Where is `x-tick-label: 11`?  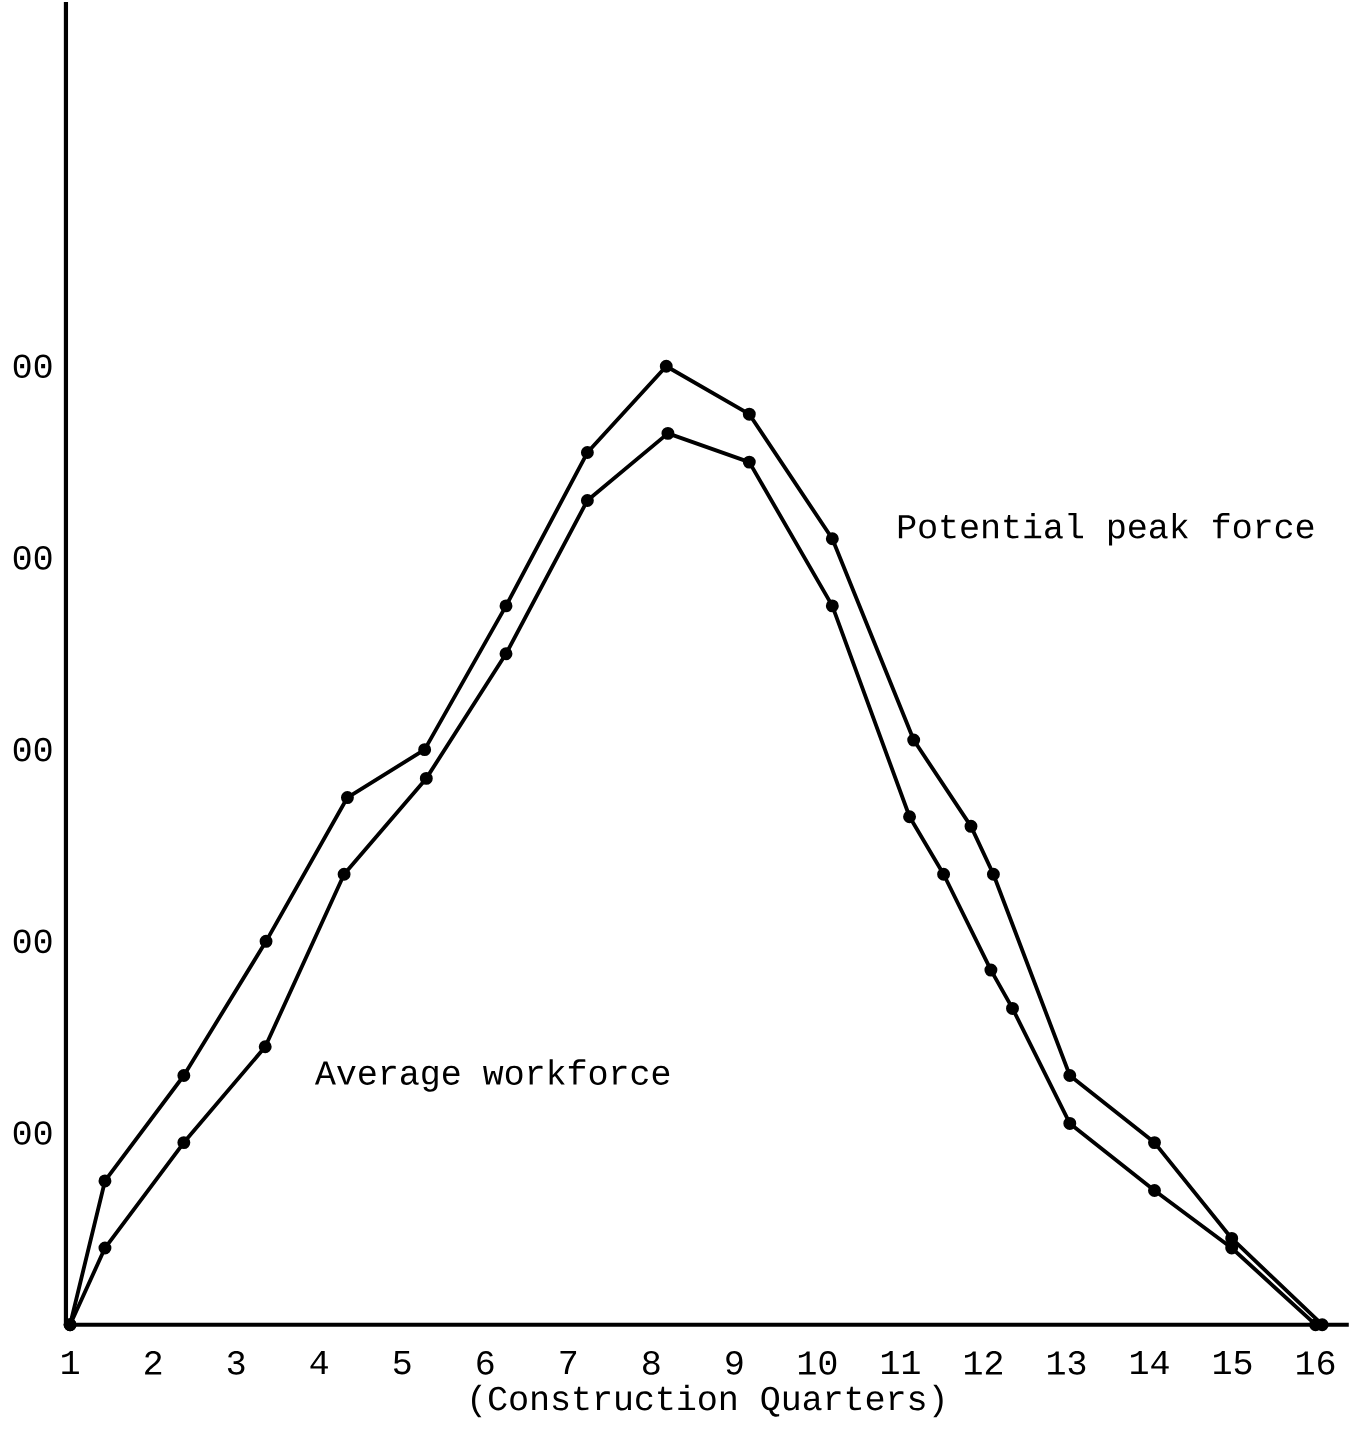
x-tick-label: 11 is located at coordinates (901, 1363).